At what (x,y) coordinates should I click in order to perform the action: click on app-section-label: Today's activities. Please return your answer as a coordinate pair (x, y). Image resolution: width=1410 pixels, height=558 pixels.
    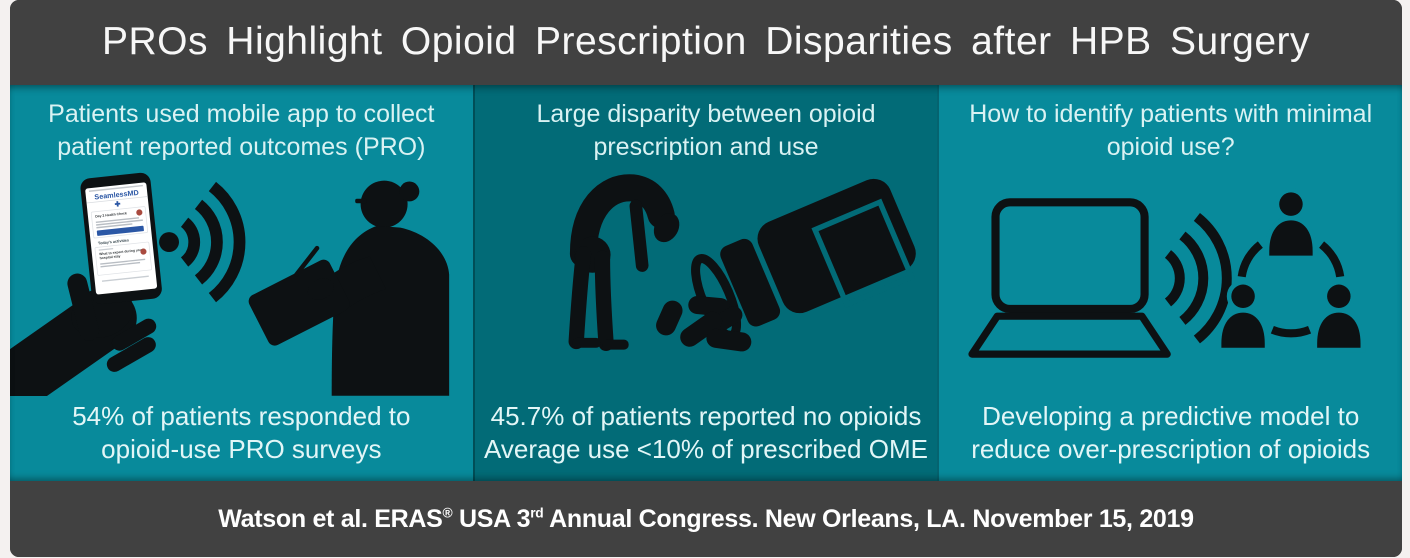
    Looking at the image, I should click on (113, 241).